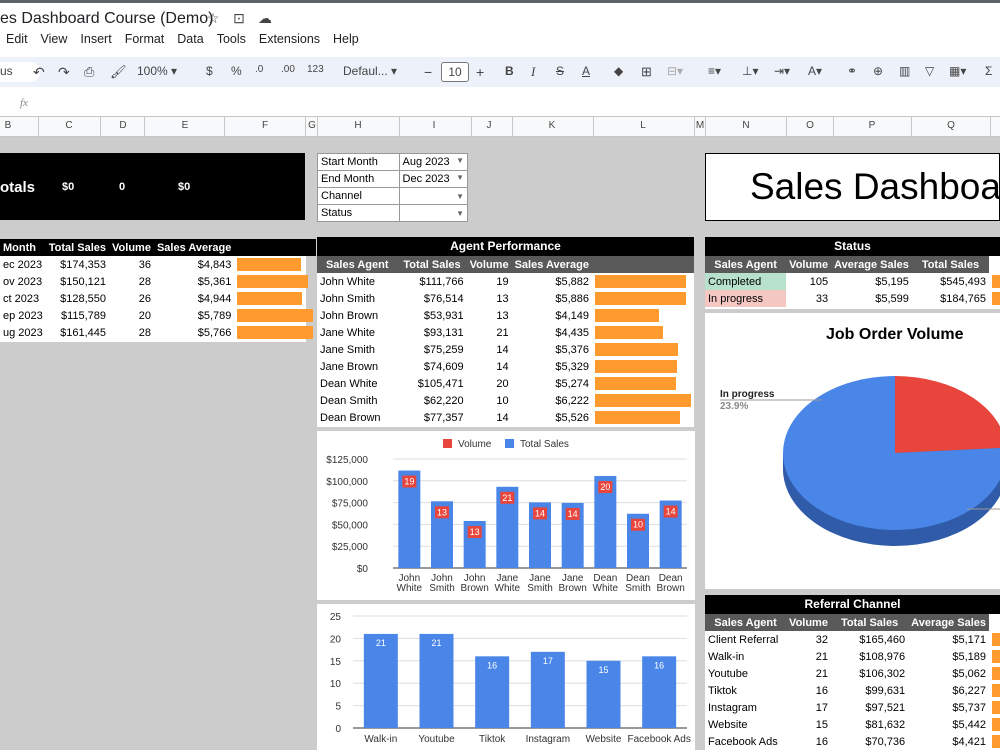  I want to click on column-header-c: C, so click(69, 125).